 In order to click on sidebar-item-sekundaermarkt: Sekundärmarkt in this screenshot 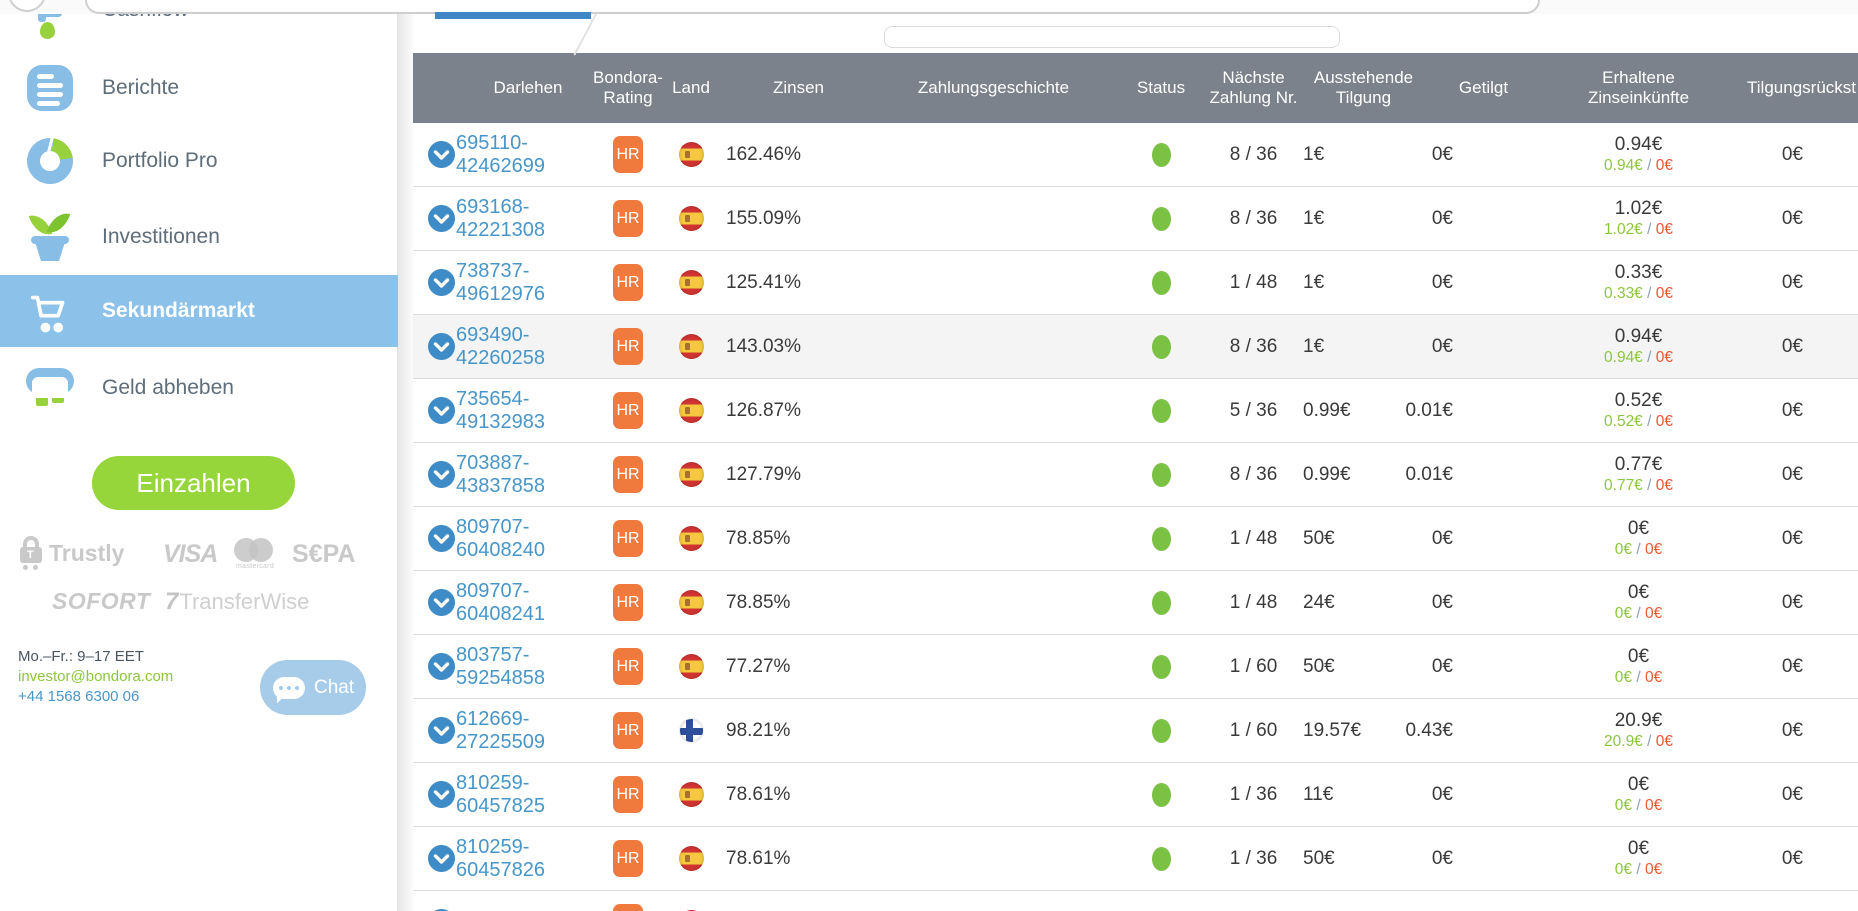, I will do `click(199, 311)`.